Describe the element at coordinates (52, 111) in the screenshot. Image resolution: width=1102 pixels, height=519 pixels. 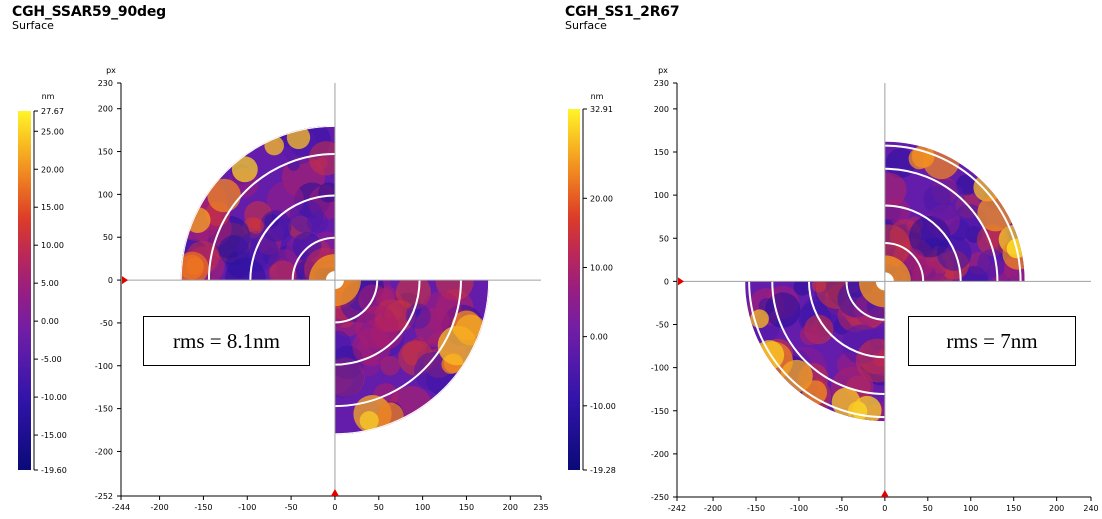
I see `colorbar-tick-label: 27.67` at that location.